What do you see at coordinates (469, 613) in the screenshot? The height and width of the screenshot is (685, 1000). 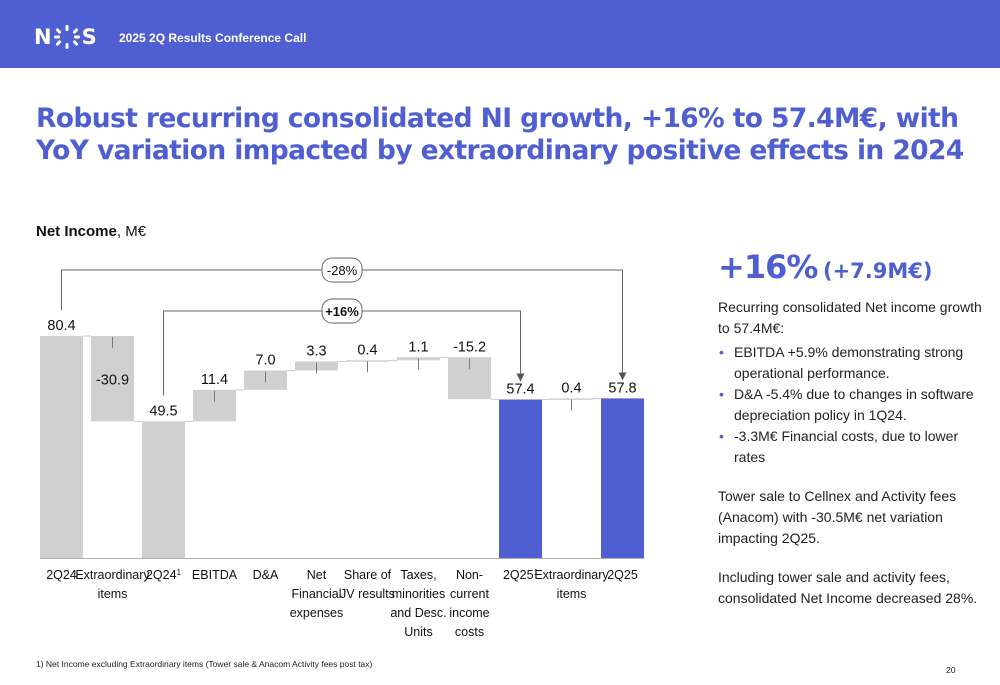 I see `category-label: income` at bounding box center [469, 613].